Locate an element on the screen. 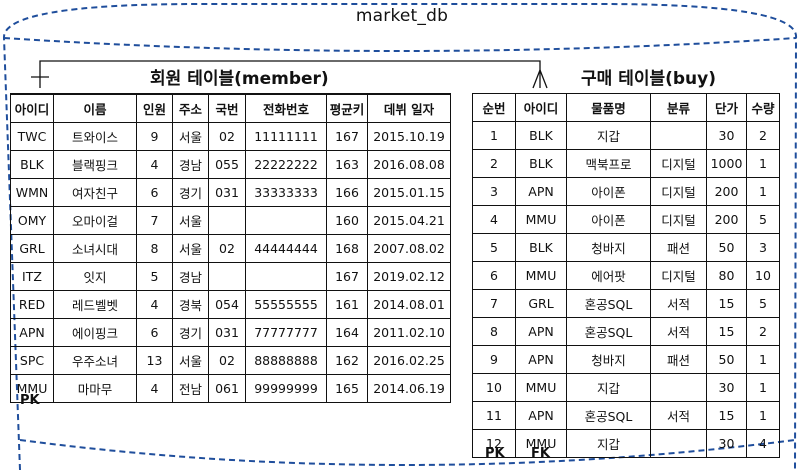 The width and height of the screenshot is (804, 470). member-table-row: RED 레드벨벳 4 경북 054 55555555 161 2014.08.01 is located at coordinates (230, 304).